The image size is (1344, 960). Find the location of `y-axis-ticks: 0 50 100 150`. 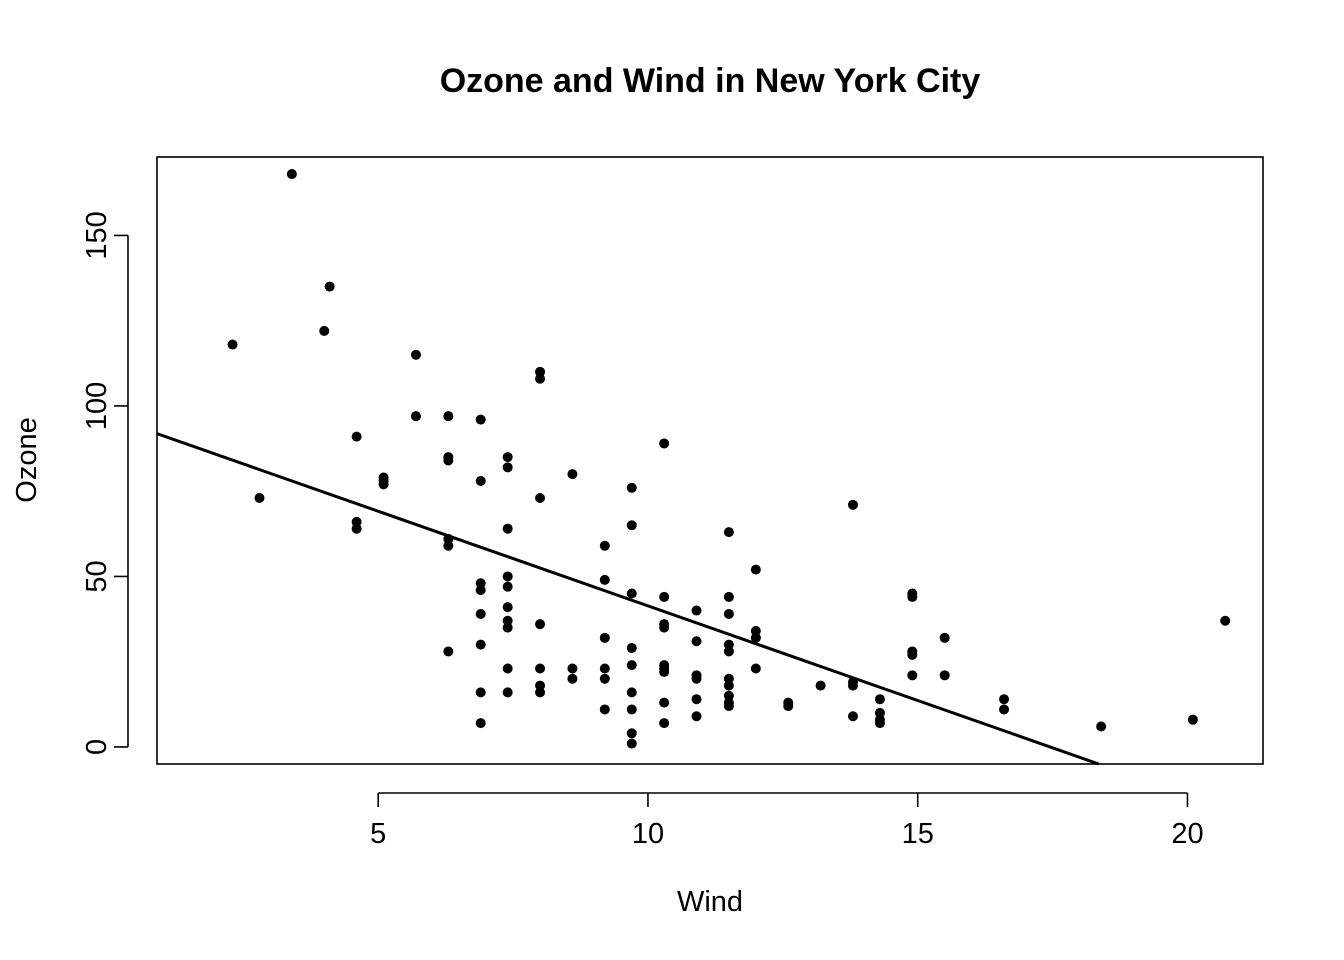

y-axis-ticks: 0 50 100 150 is located at coordinates (105, 483).